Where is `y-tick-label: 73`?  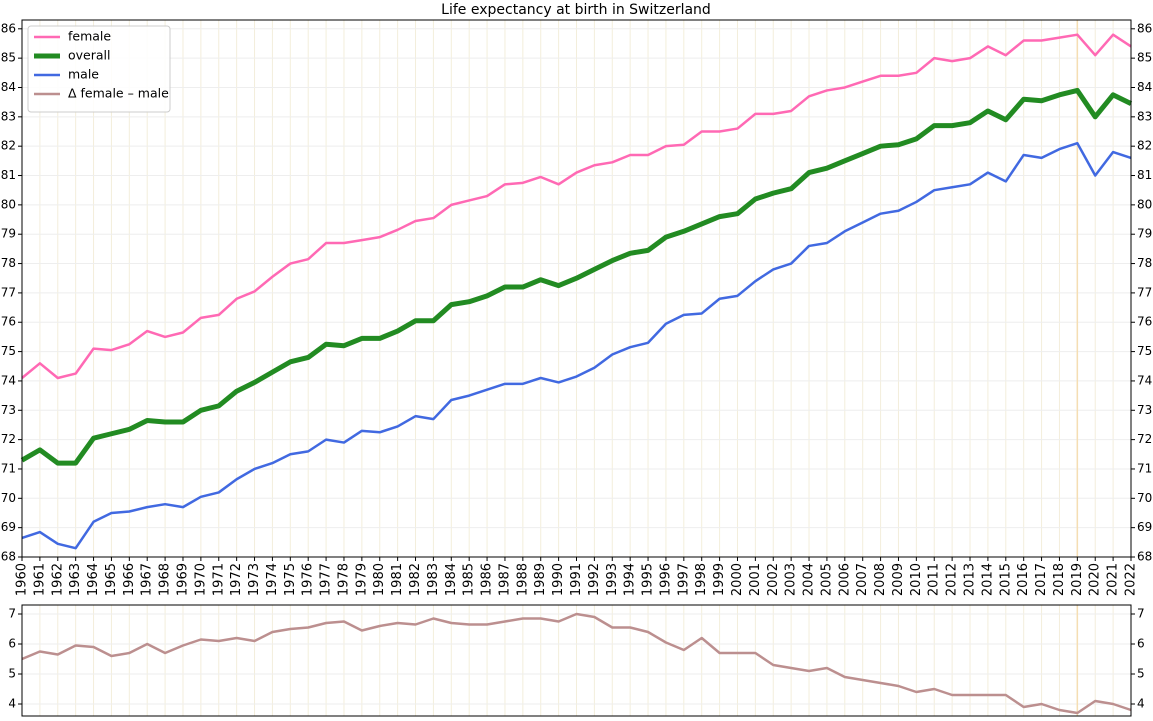
y-tick-label: 73 is located at coordinates (8, 410).